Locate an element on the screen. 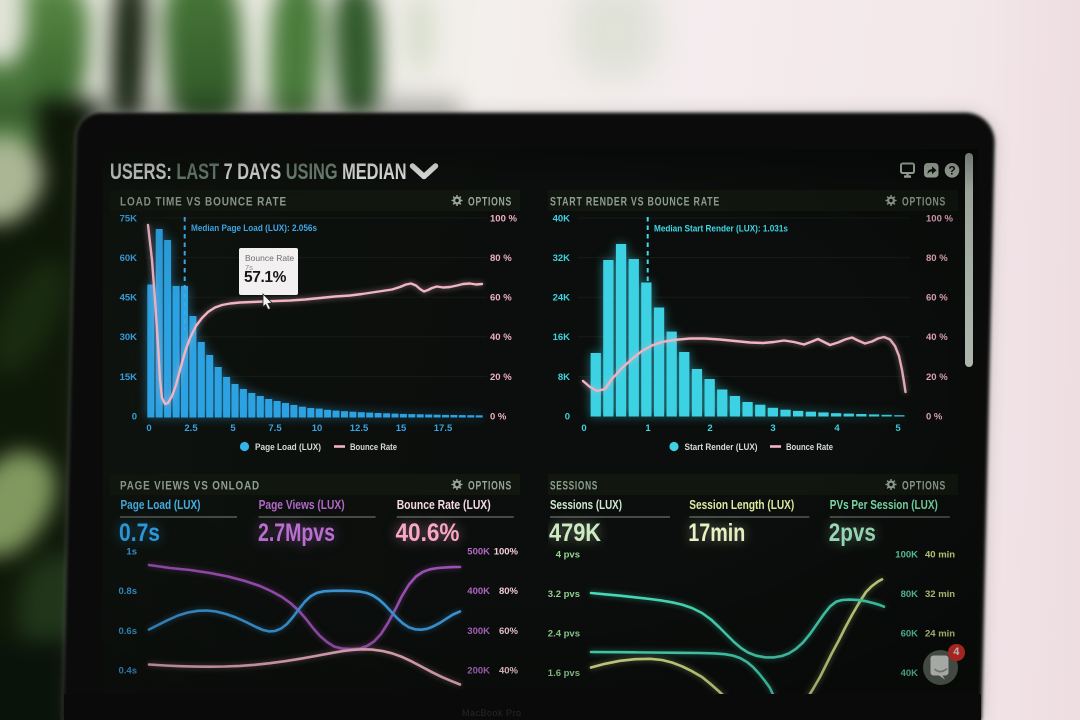 Image resolution: width=1080 pixels, height=720 pixels. svg-text:Median Start Render (LUX): 1.0: Median Start Render (LUX): 1.031s is located at coordinates (721, 229).